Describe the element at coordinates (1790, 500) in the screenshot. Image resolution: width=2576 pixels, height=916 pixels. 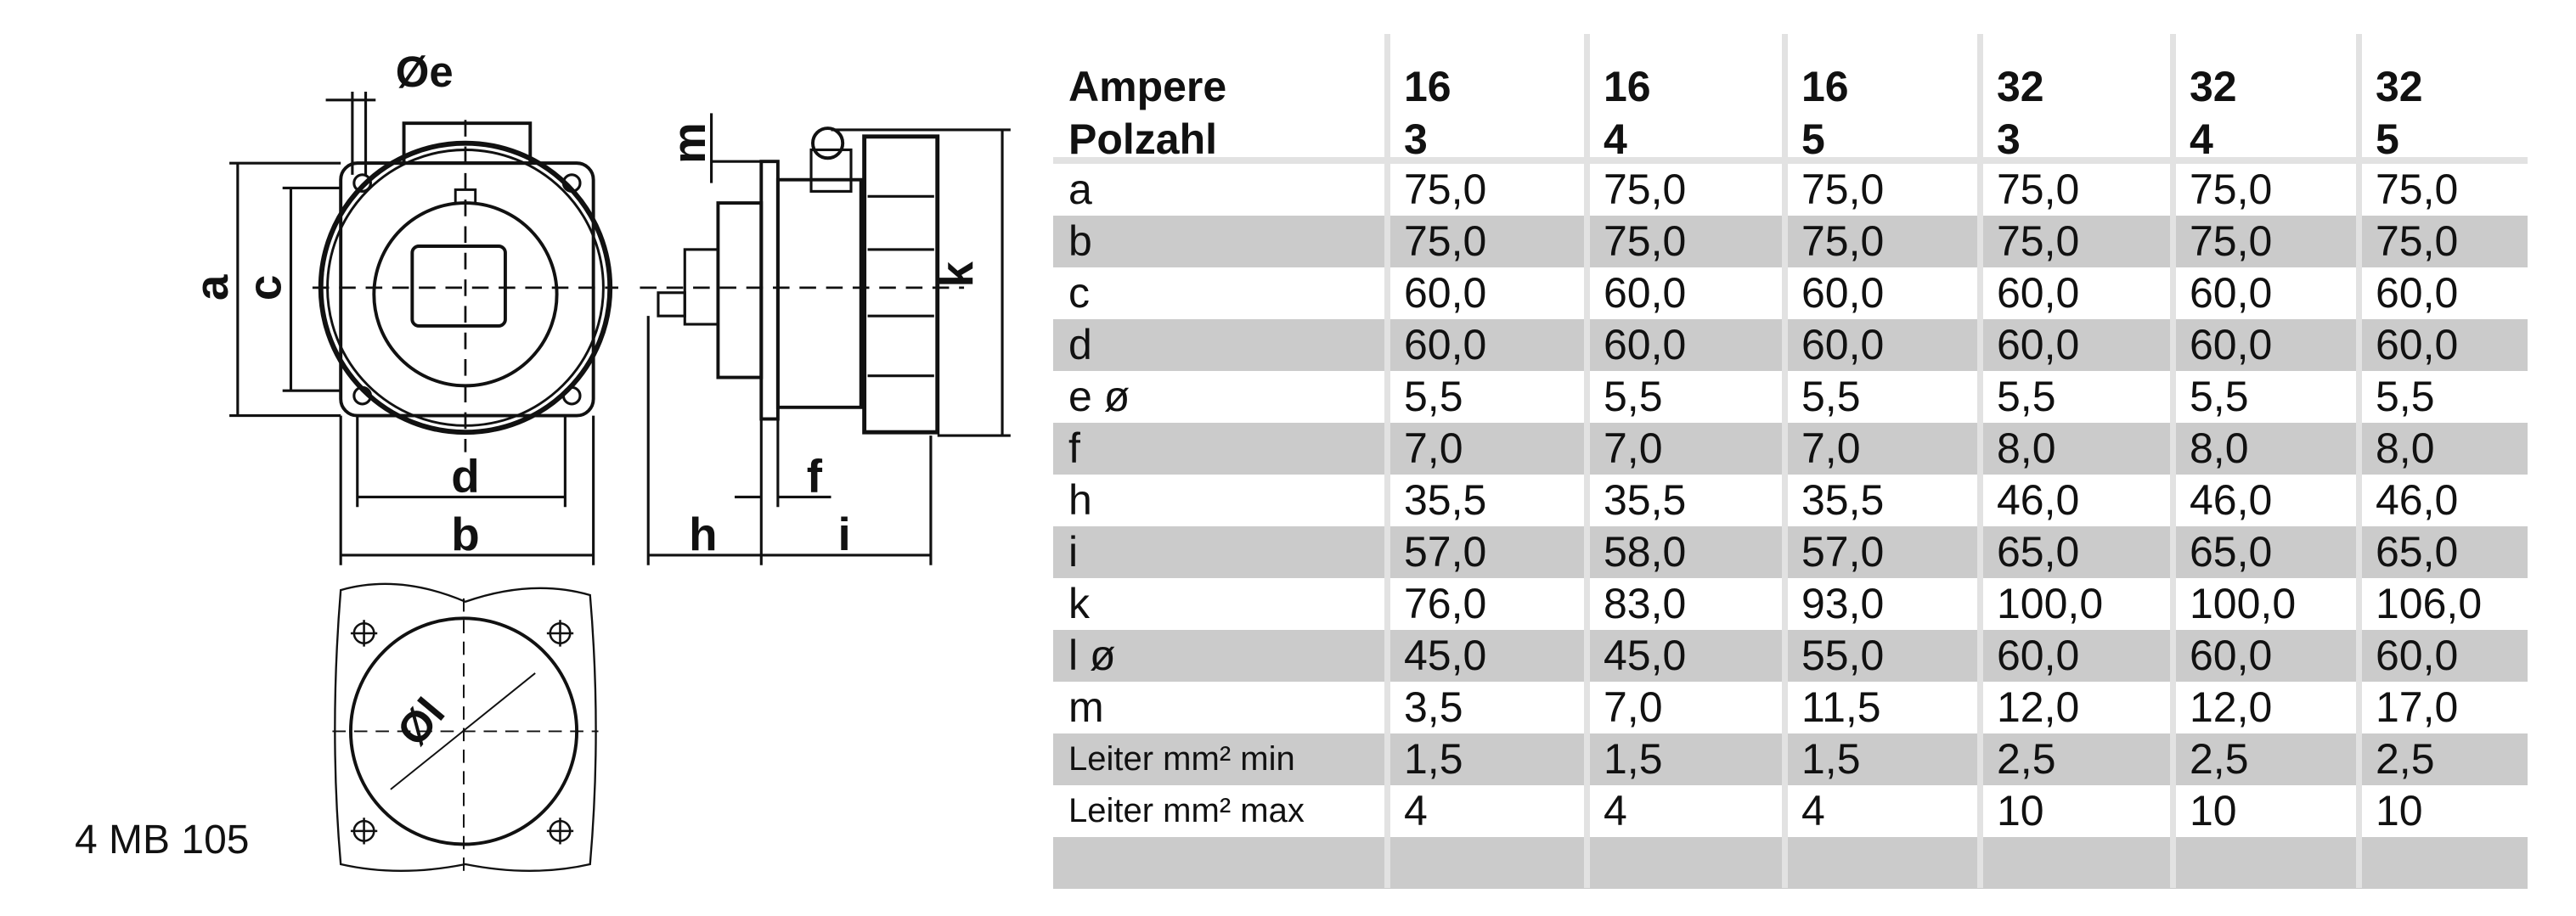
I see `table-row: h 35,5 35,5 35,5 46,0 46,0 46,0` at that location.